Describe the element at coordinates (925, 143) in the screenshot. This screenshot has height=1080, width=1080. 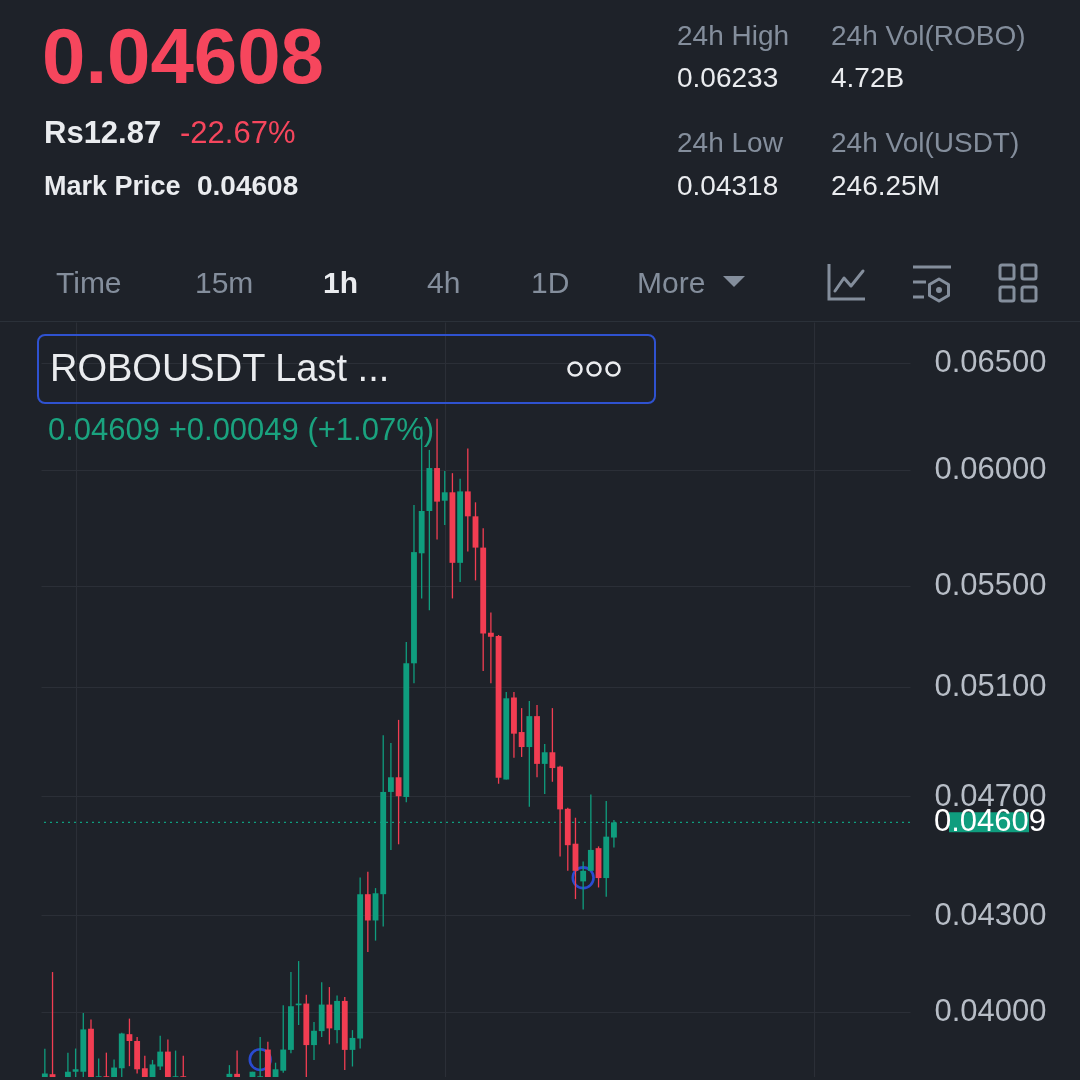
I see `text: 24h Vol(USDT)` at that location.